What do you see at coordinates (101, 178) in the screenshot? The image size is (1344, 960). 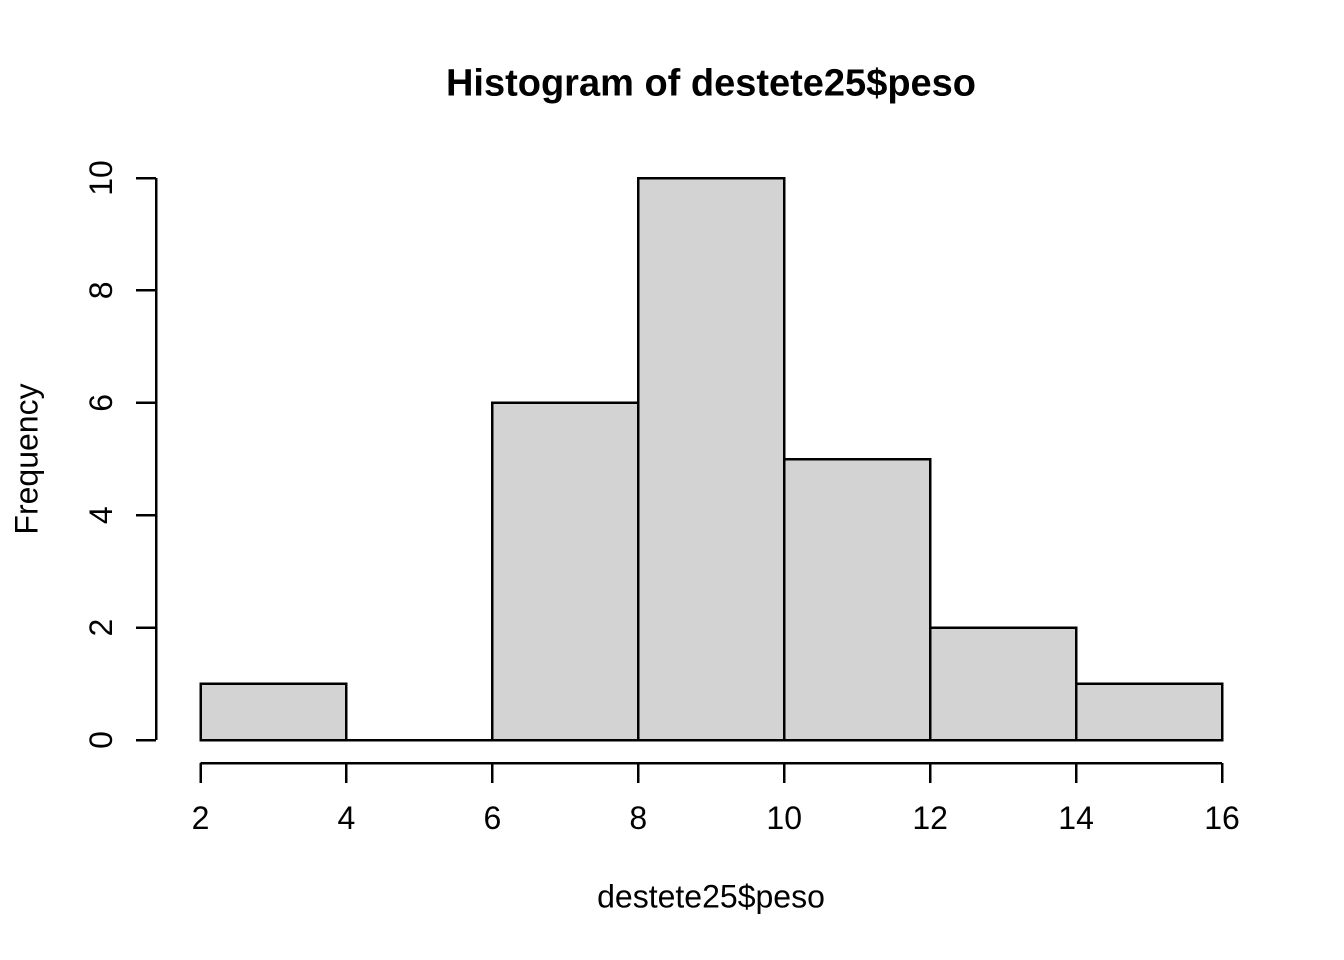 I see `y-tick-label: 10` at bounding box center [101, 178].